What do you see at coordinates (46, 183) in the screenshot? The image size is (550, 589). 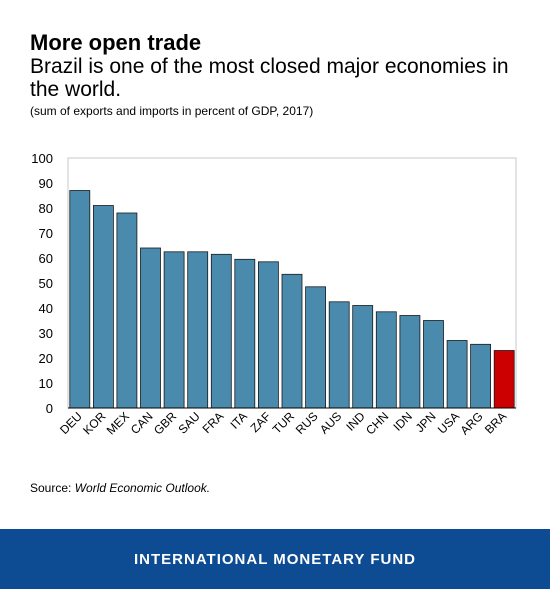 I see `y-tick-label: 90` at bounding box center [46, 183].